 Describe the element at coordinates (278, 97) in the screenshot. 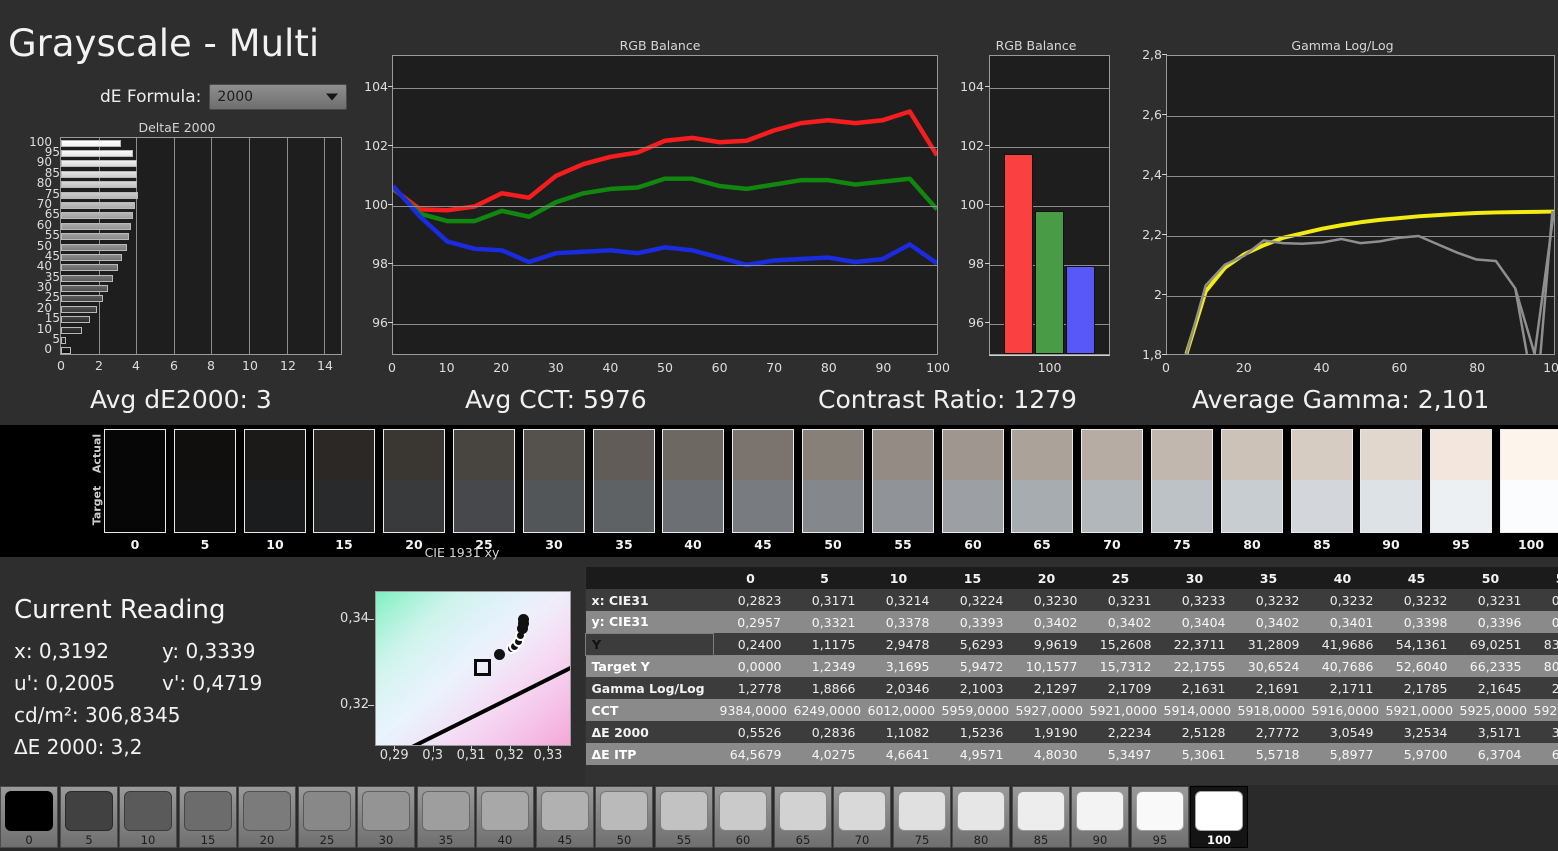

I see `de-formula-select: 2000` at that location.